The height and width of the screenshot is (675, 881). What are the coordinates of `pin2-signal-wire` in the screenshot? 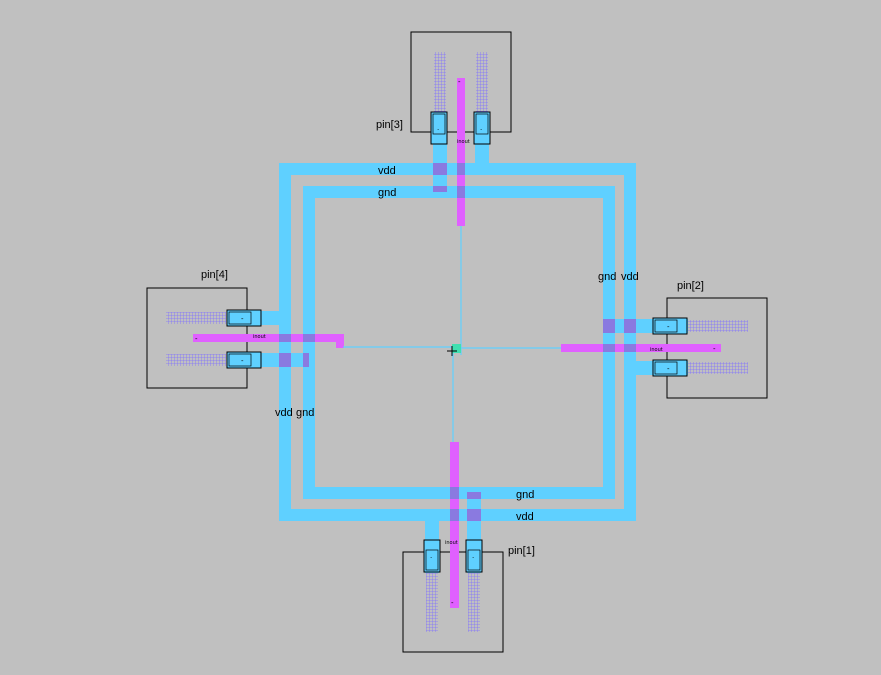 It's located at (641, 348).